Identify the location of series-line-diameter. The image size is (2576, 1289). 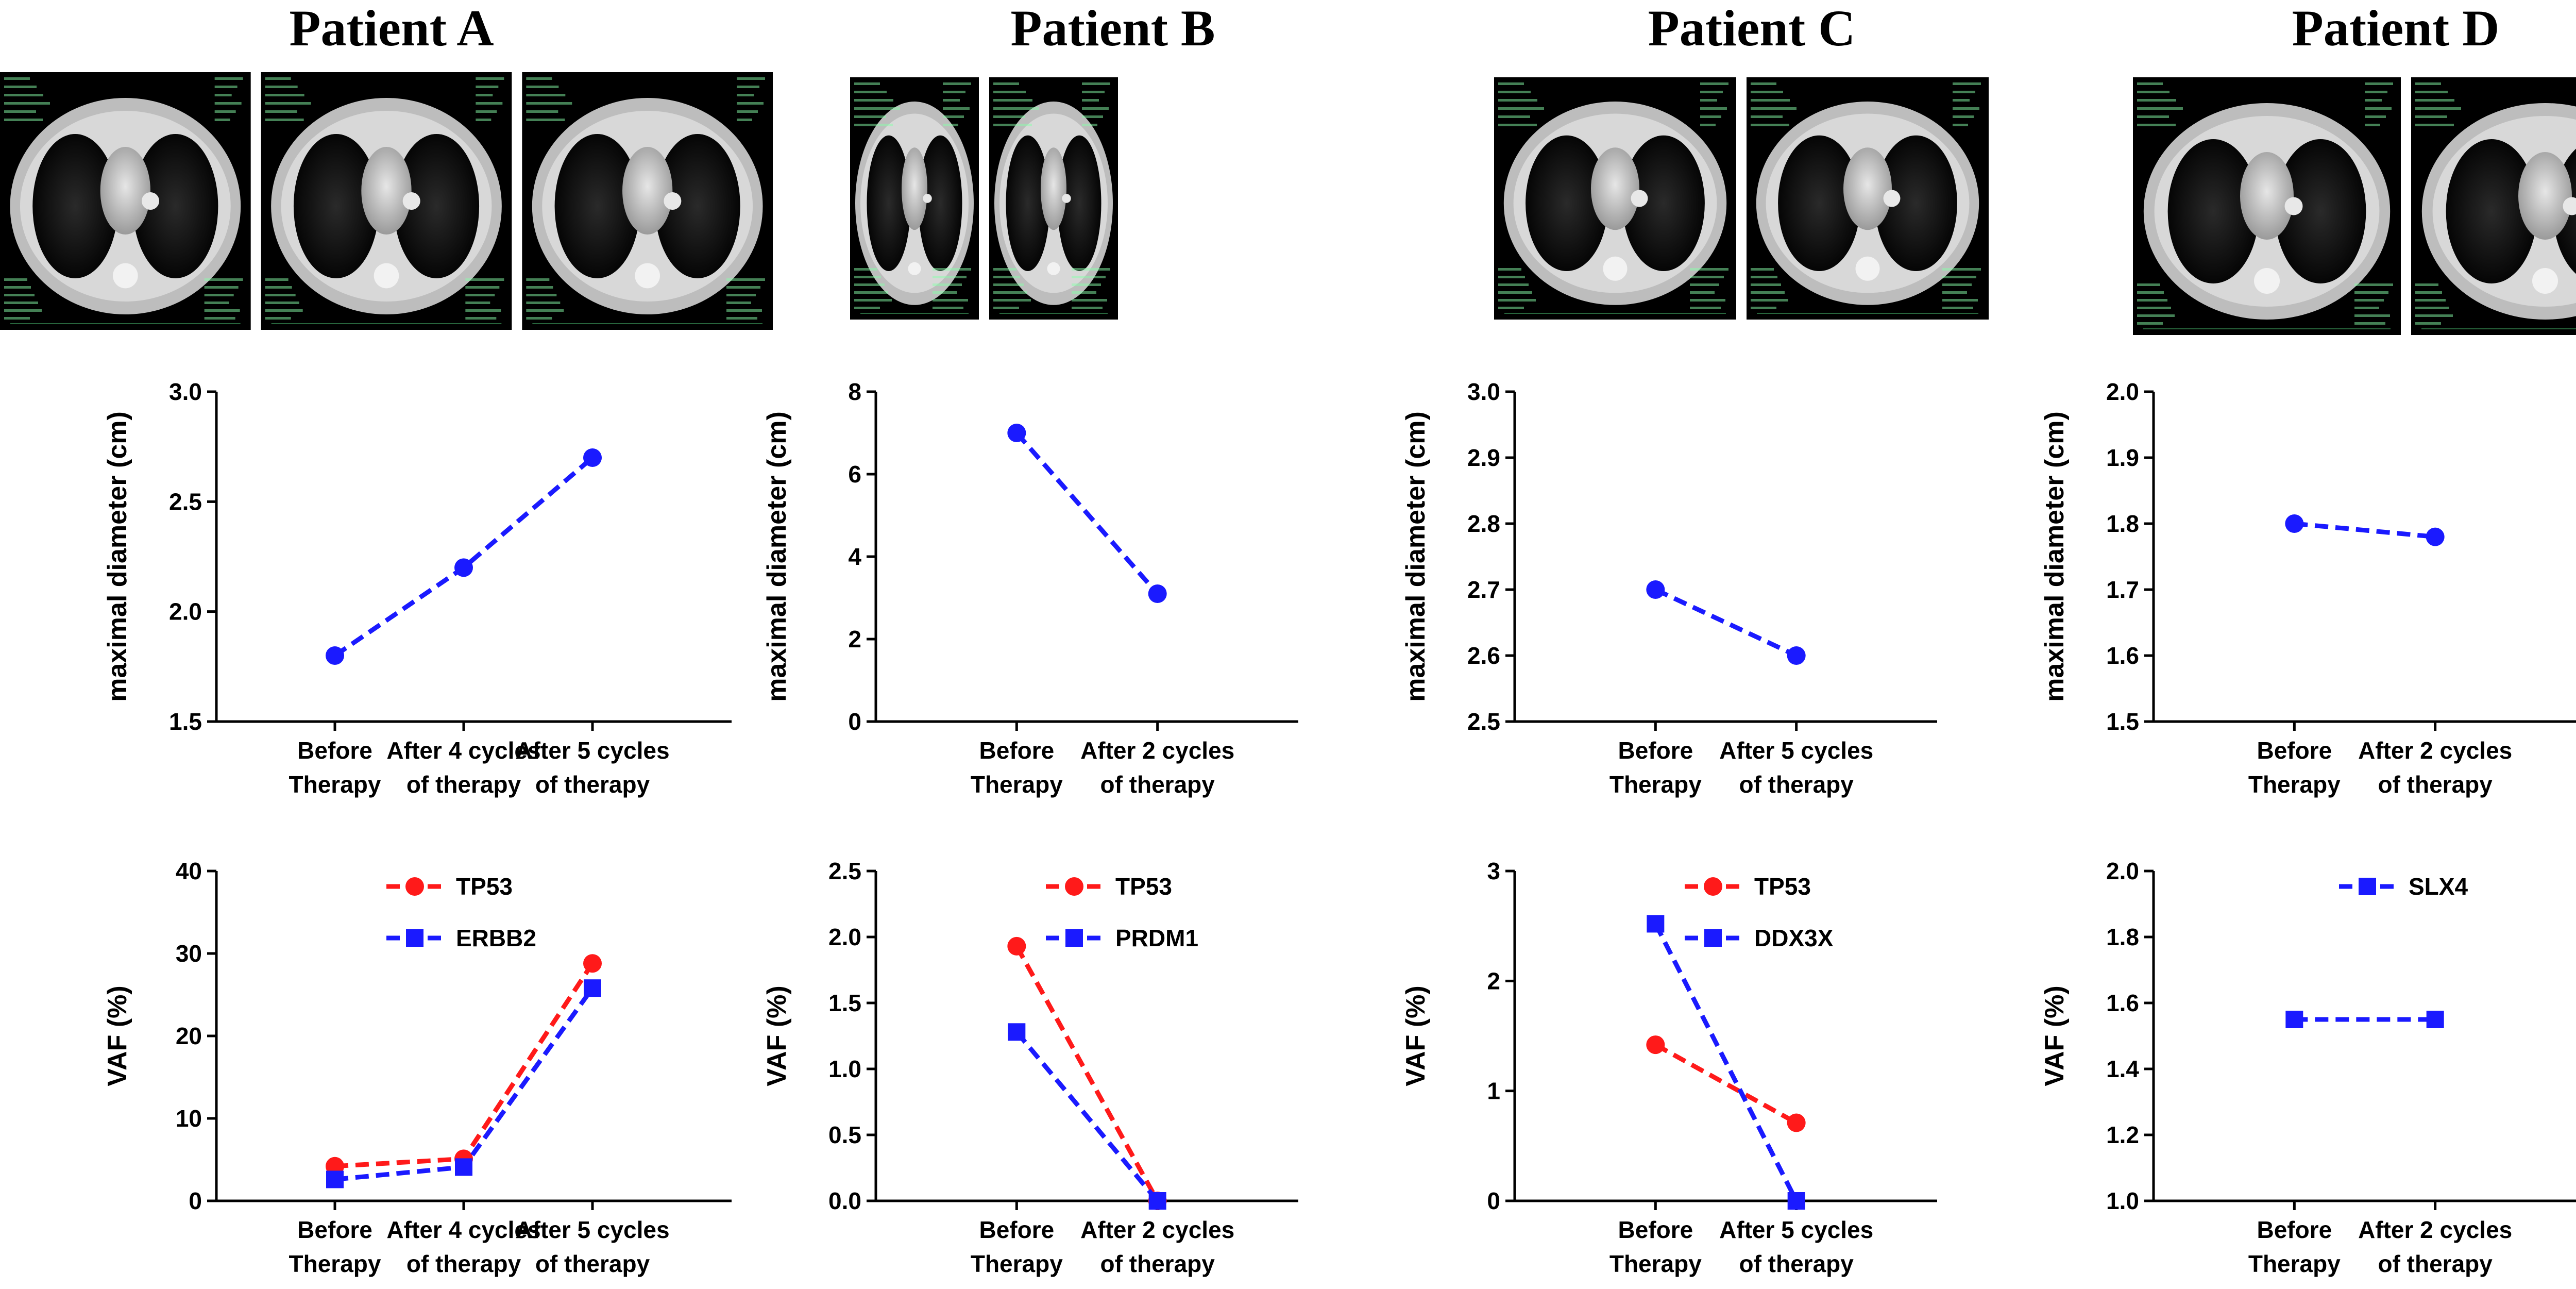
(2365, 530).